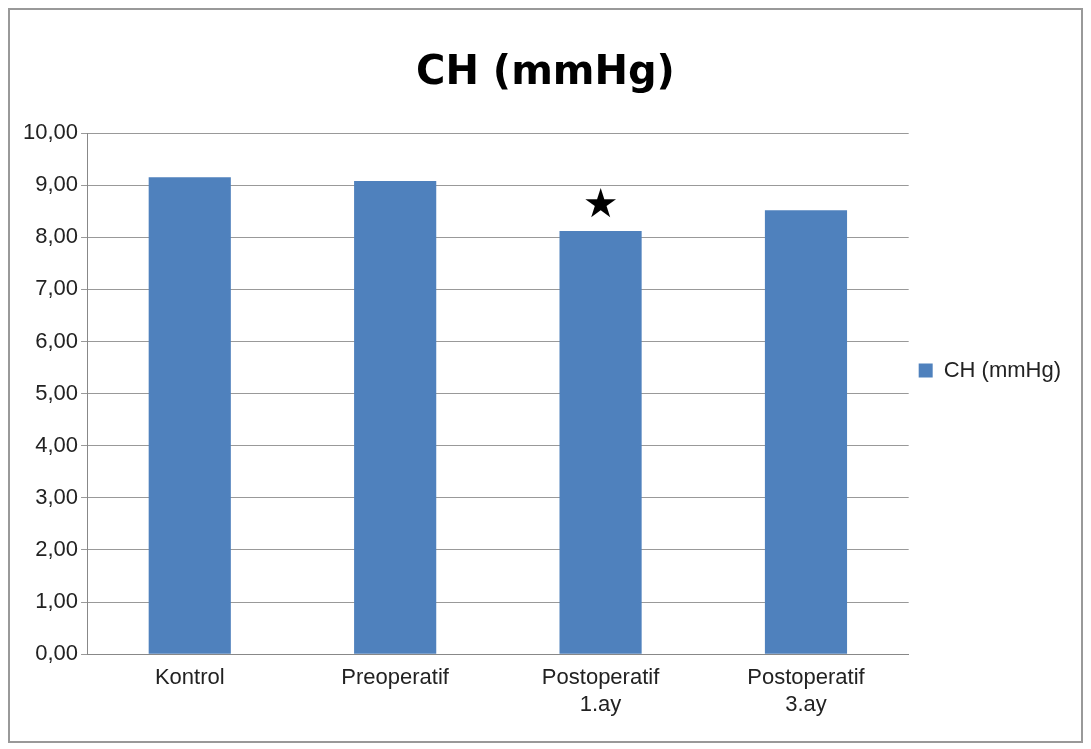 The height and width of the screenshot is (749, 1091). What do you see at coordinates (601, 690) in the screenshot?
I see `x-tick-label: Postoperatif 1.ay` at bounding box center [601, 690].